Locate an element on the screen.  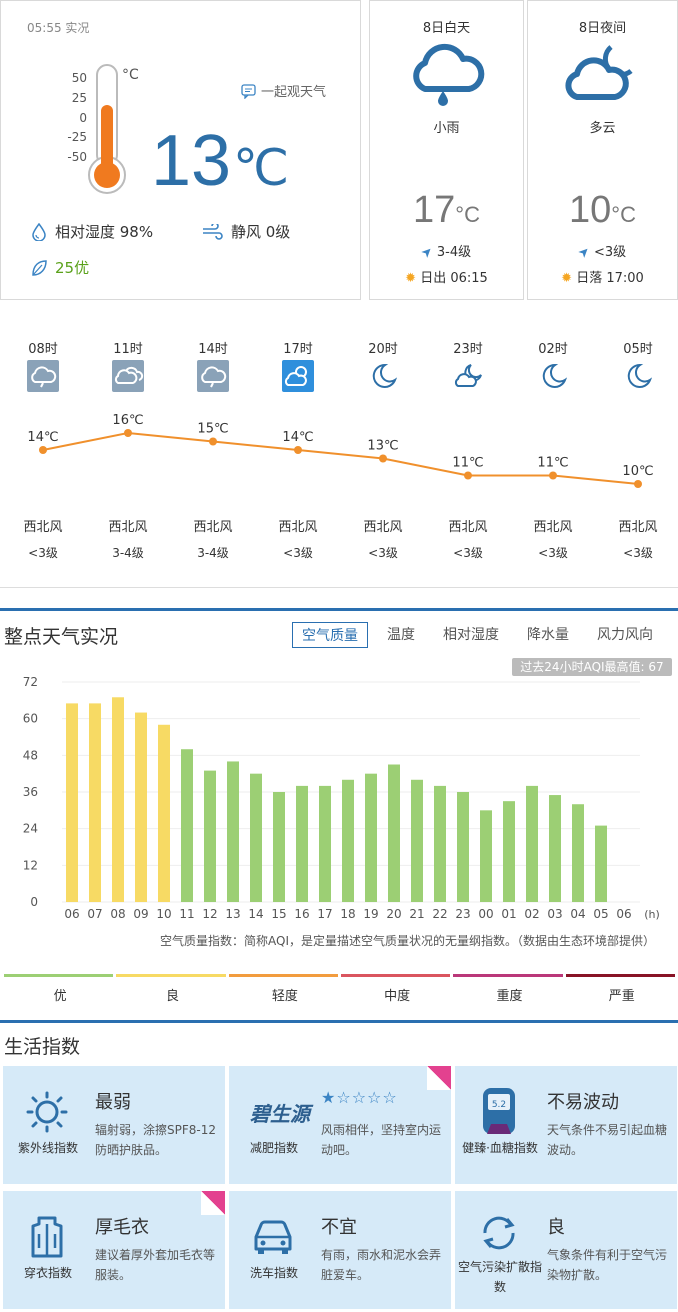
life-card-glucose: 5.2 健臻·血糖指数 不易波动 天气条件不易引起血糖波动。 is located at coordinates (566, 1125).